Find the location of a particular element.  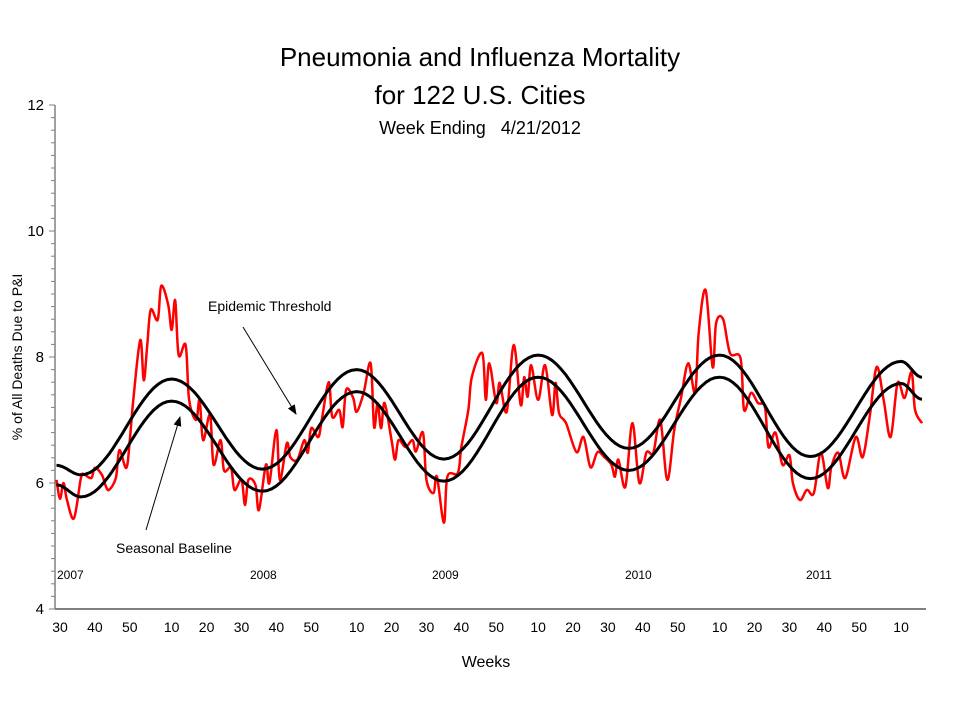

chart-title-line2: for 122 U.S. Cities is located at coordinates (480, 95).